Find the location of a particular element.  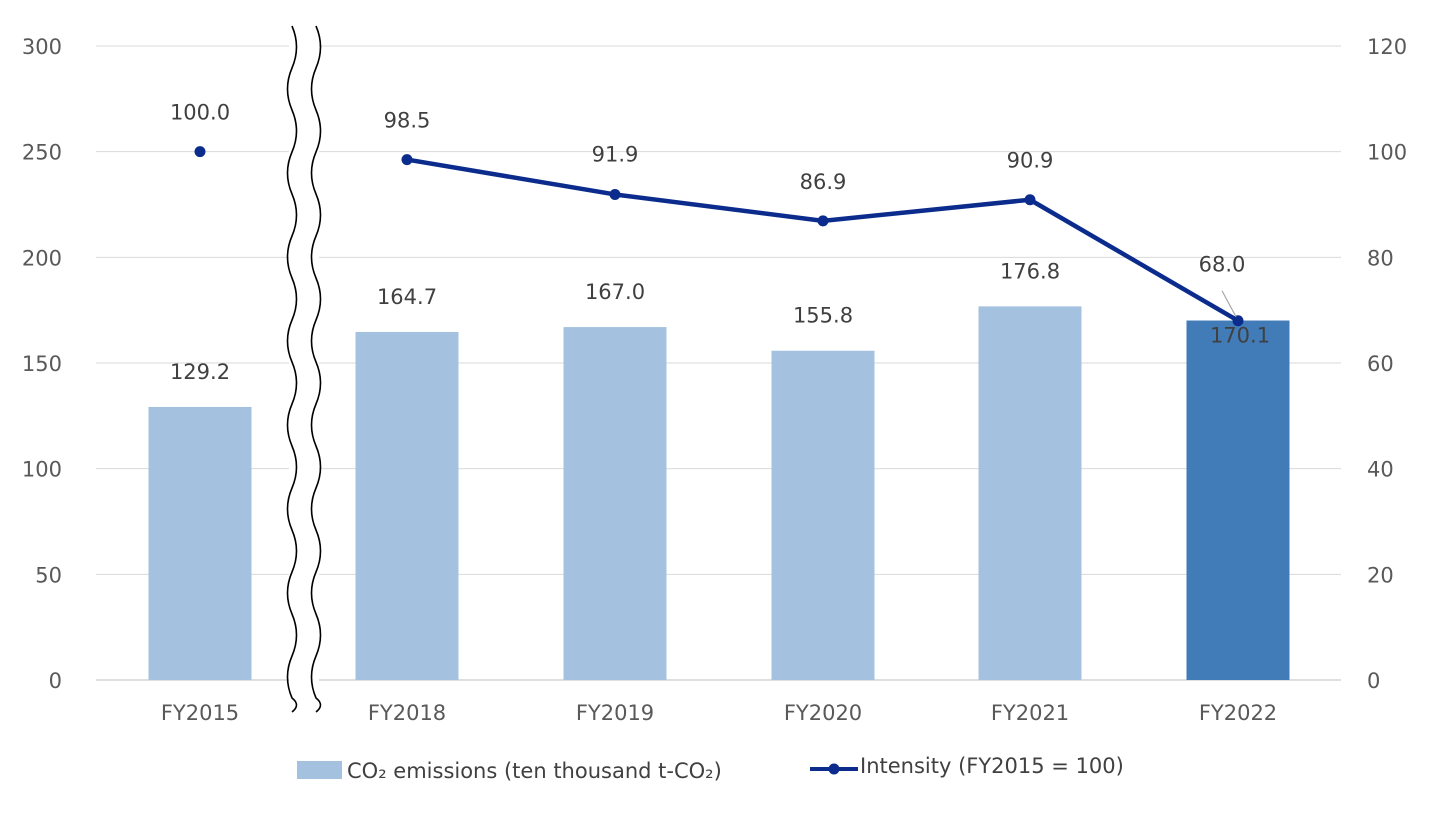

right-axis-tick-label: 120 is located at coordinates (1387, 47).